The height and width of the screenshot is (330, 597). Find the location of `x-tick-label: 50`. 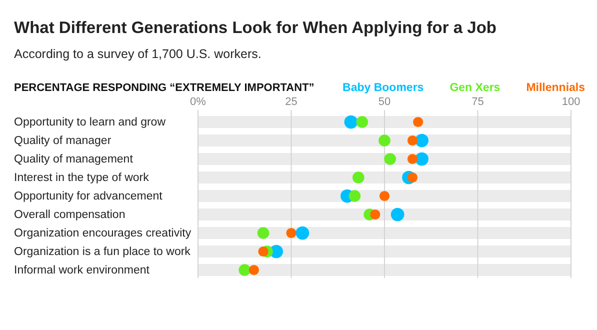

x-tick-label: 50 is located at coordinates (384, 102).